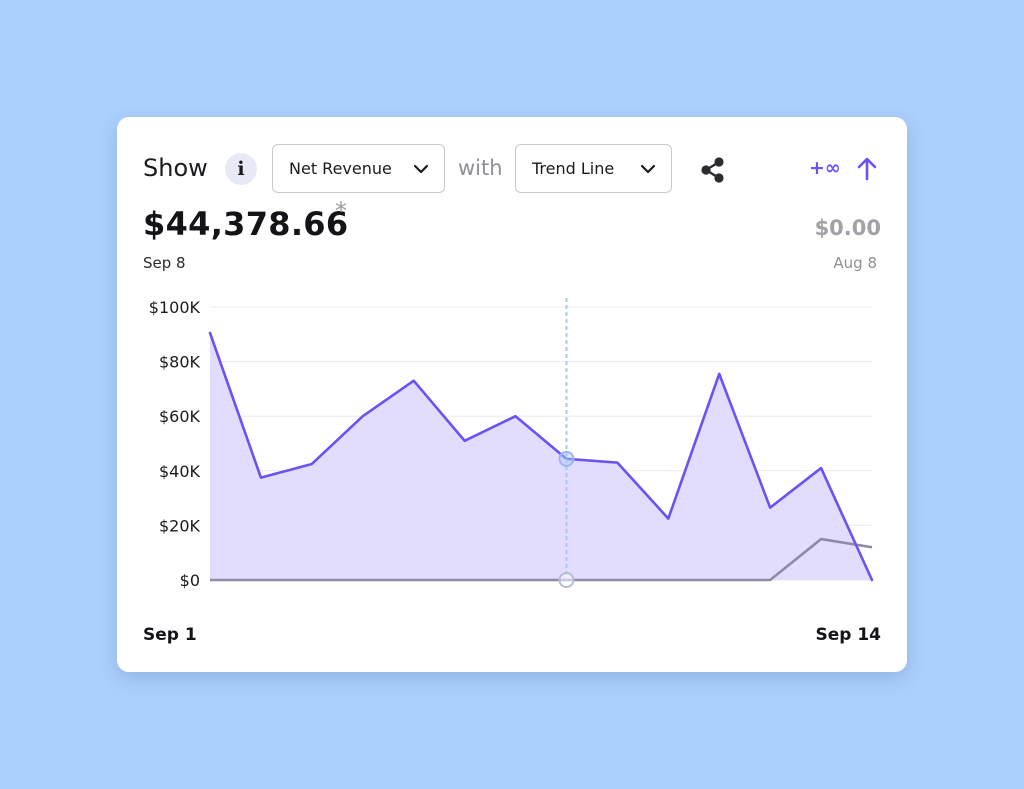  I want to click on chart-toolbar: Show i Net Revenue with Trend Line +∞, so click(512, 167).